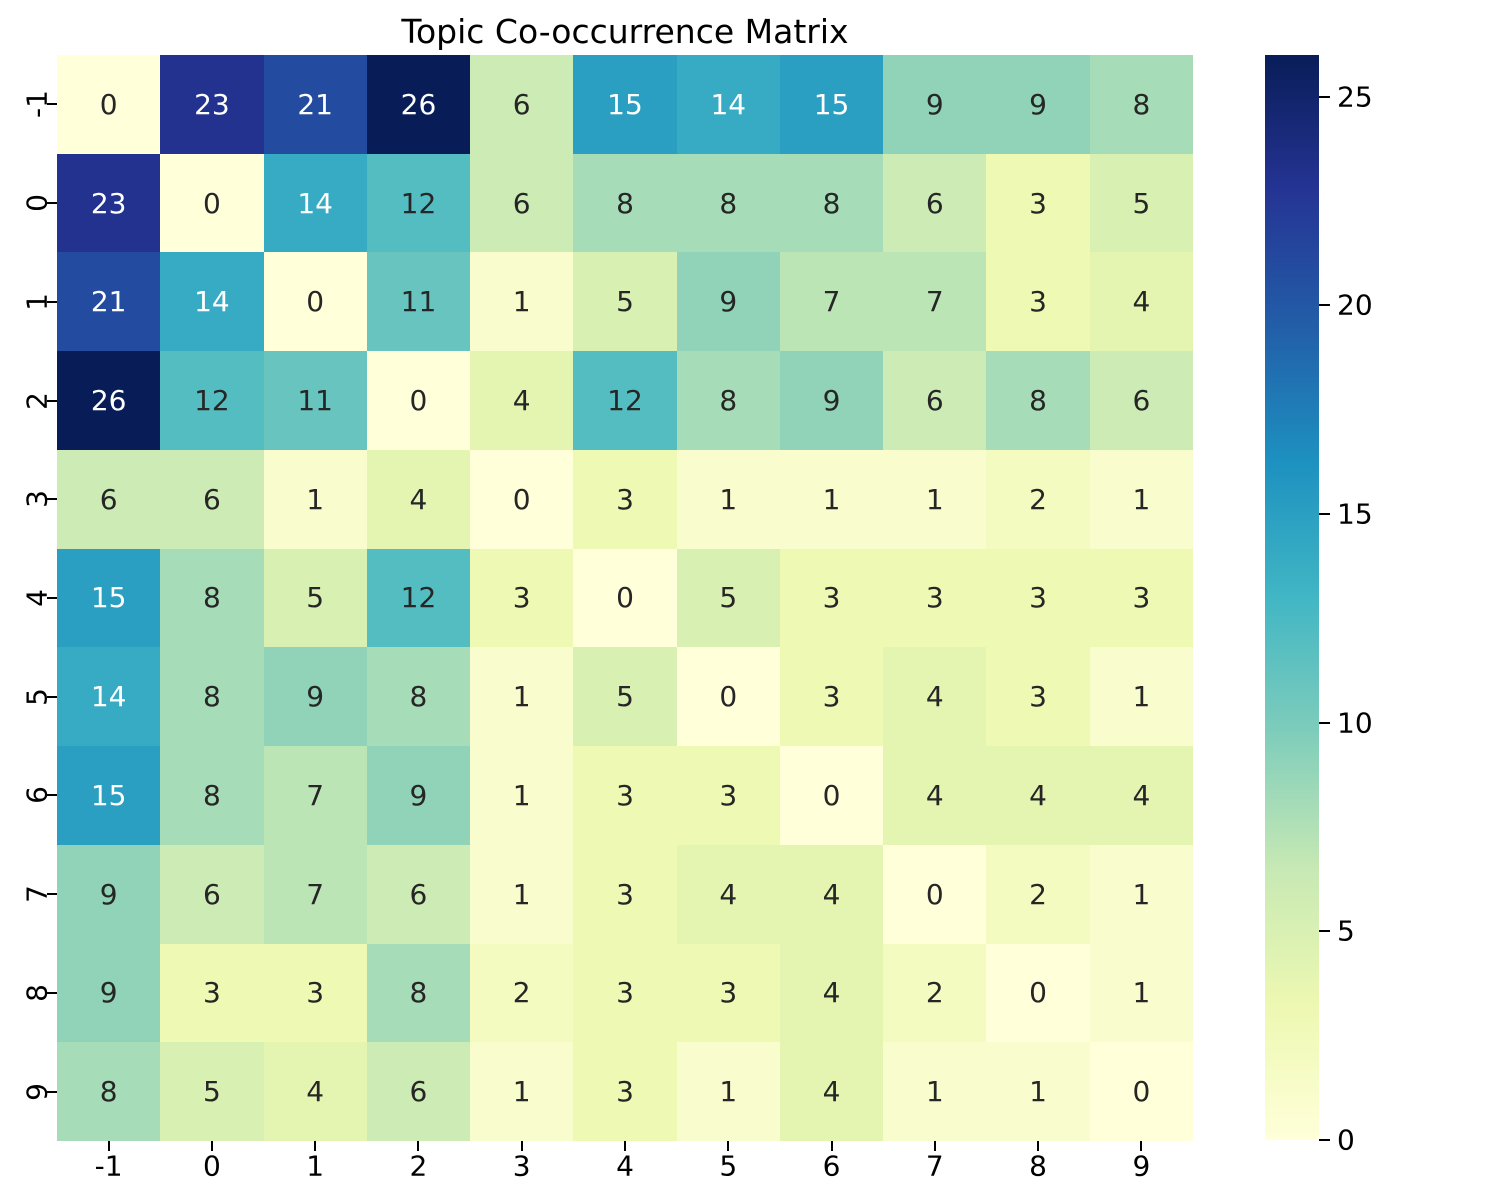 The height and width of the screenshot is (1200, 1500). What do you see at coordinates (37, 696) in the screenshot?
I see `y-tick-label: 5` at bounding box center [37, 696].